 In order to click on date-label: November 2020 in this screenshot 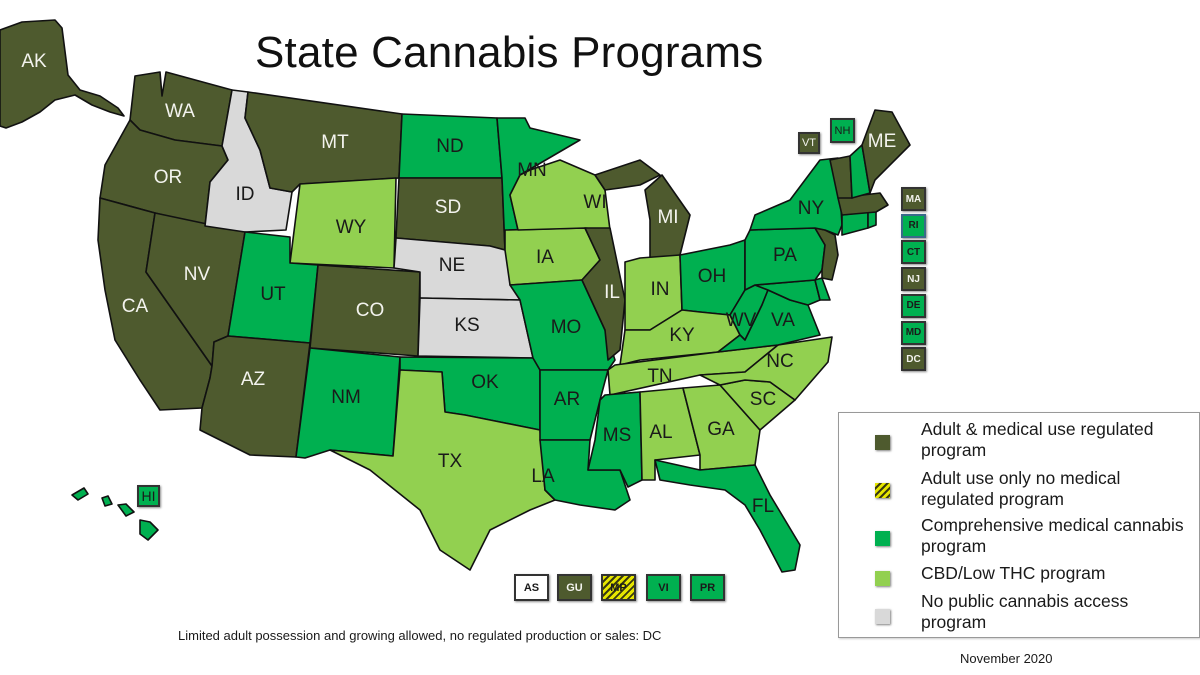, I will do `click(1006, 658)`.